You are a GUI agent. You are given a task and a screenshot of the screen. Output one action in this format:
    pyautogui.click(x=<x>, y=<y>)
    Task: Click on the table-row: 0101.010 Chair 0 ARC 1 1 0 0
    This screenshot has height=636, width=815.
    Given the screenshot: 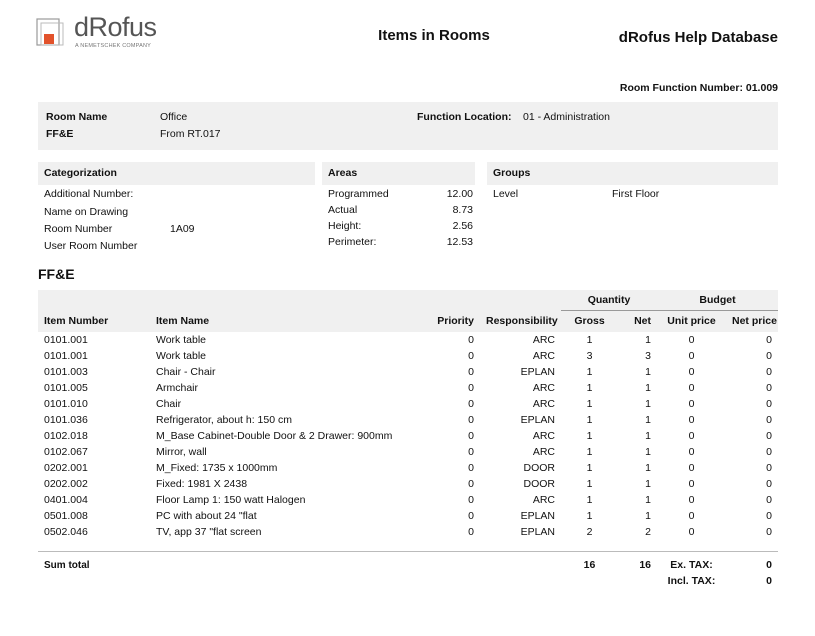 What is the action you would take?
    pyautogui.click(x=408, y=404)
    